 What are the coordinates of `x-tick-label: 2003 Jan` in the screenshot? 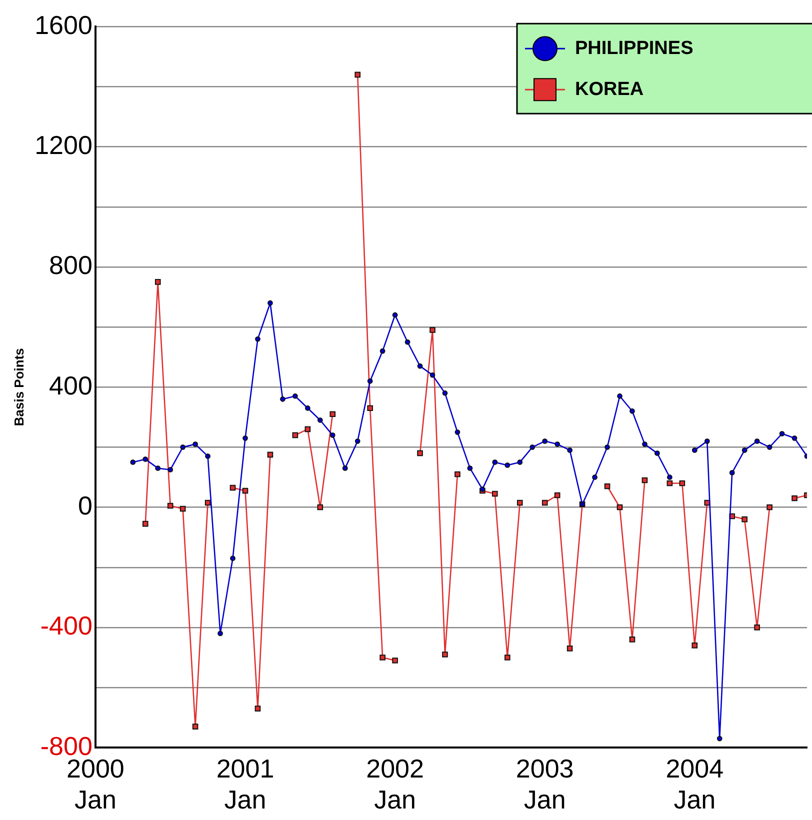 It's located at (545, 784).